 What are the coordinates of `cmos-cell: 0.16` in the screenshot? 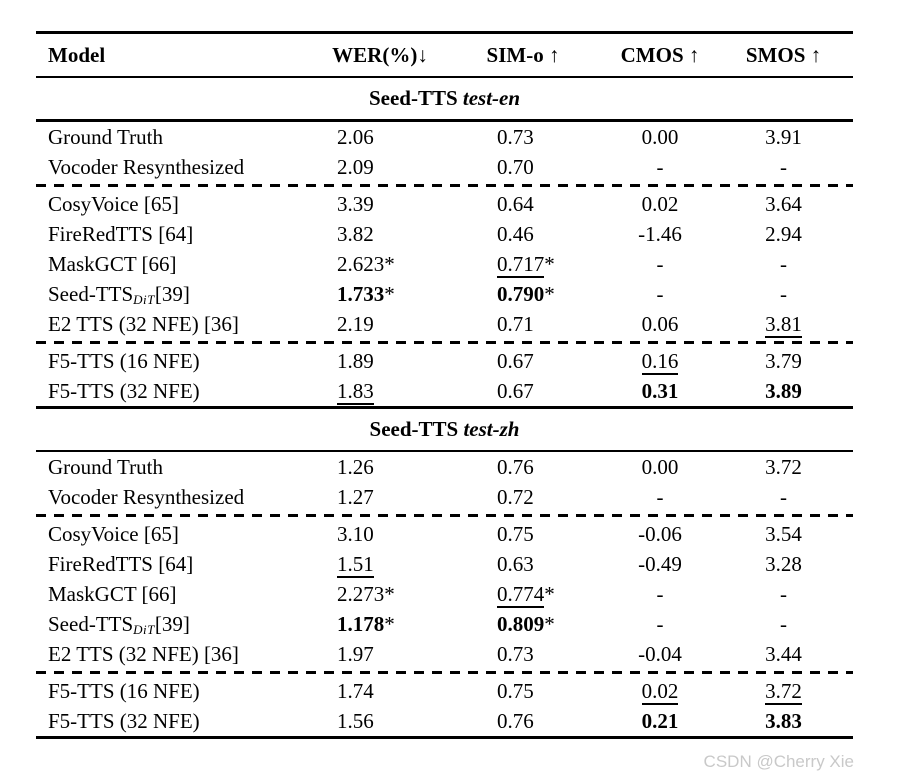 It's located at (660, 361).